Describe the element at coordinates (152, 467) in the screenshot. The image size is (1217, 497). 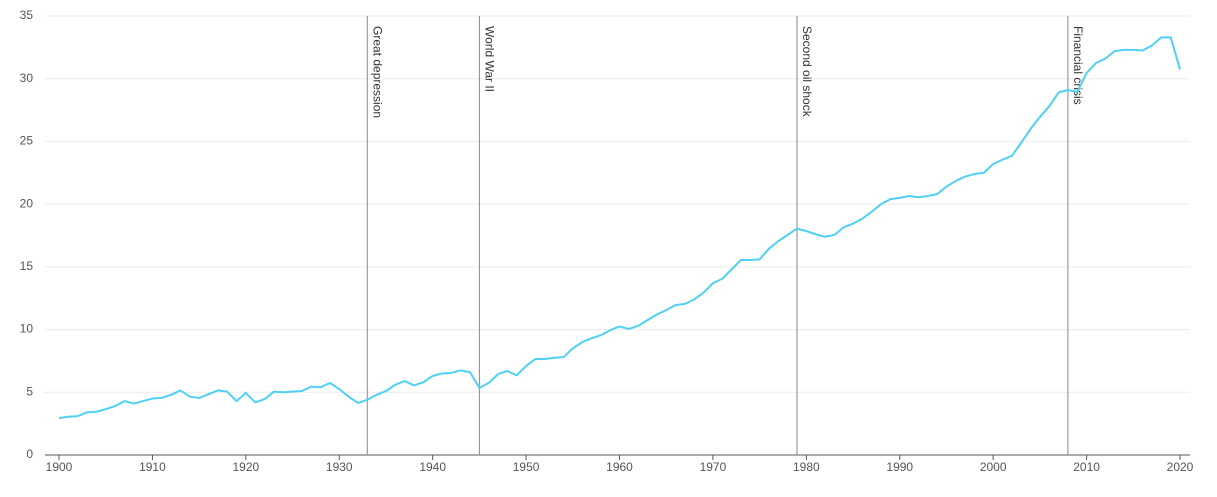
I see `x-tick-label: 1910` at that location.